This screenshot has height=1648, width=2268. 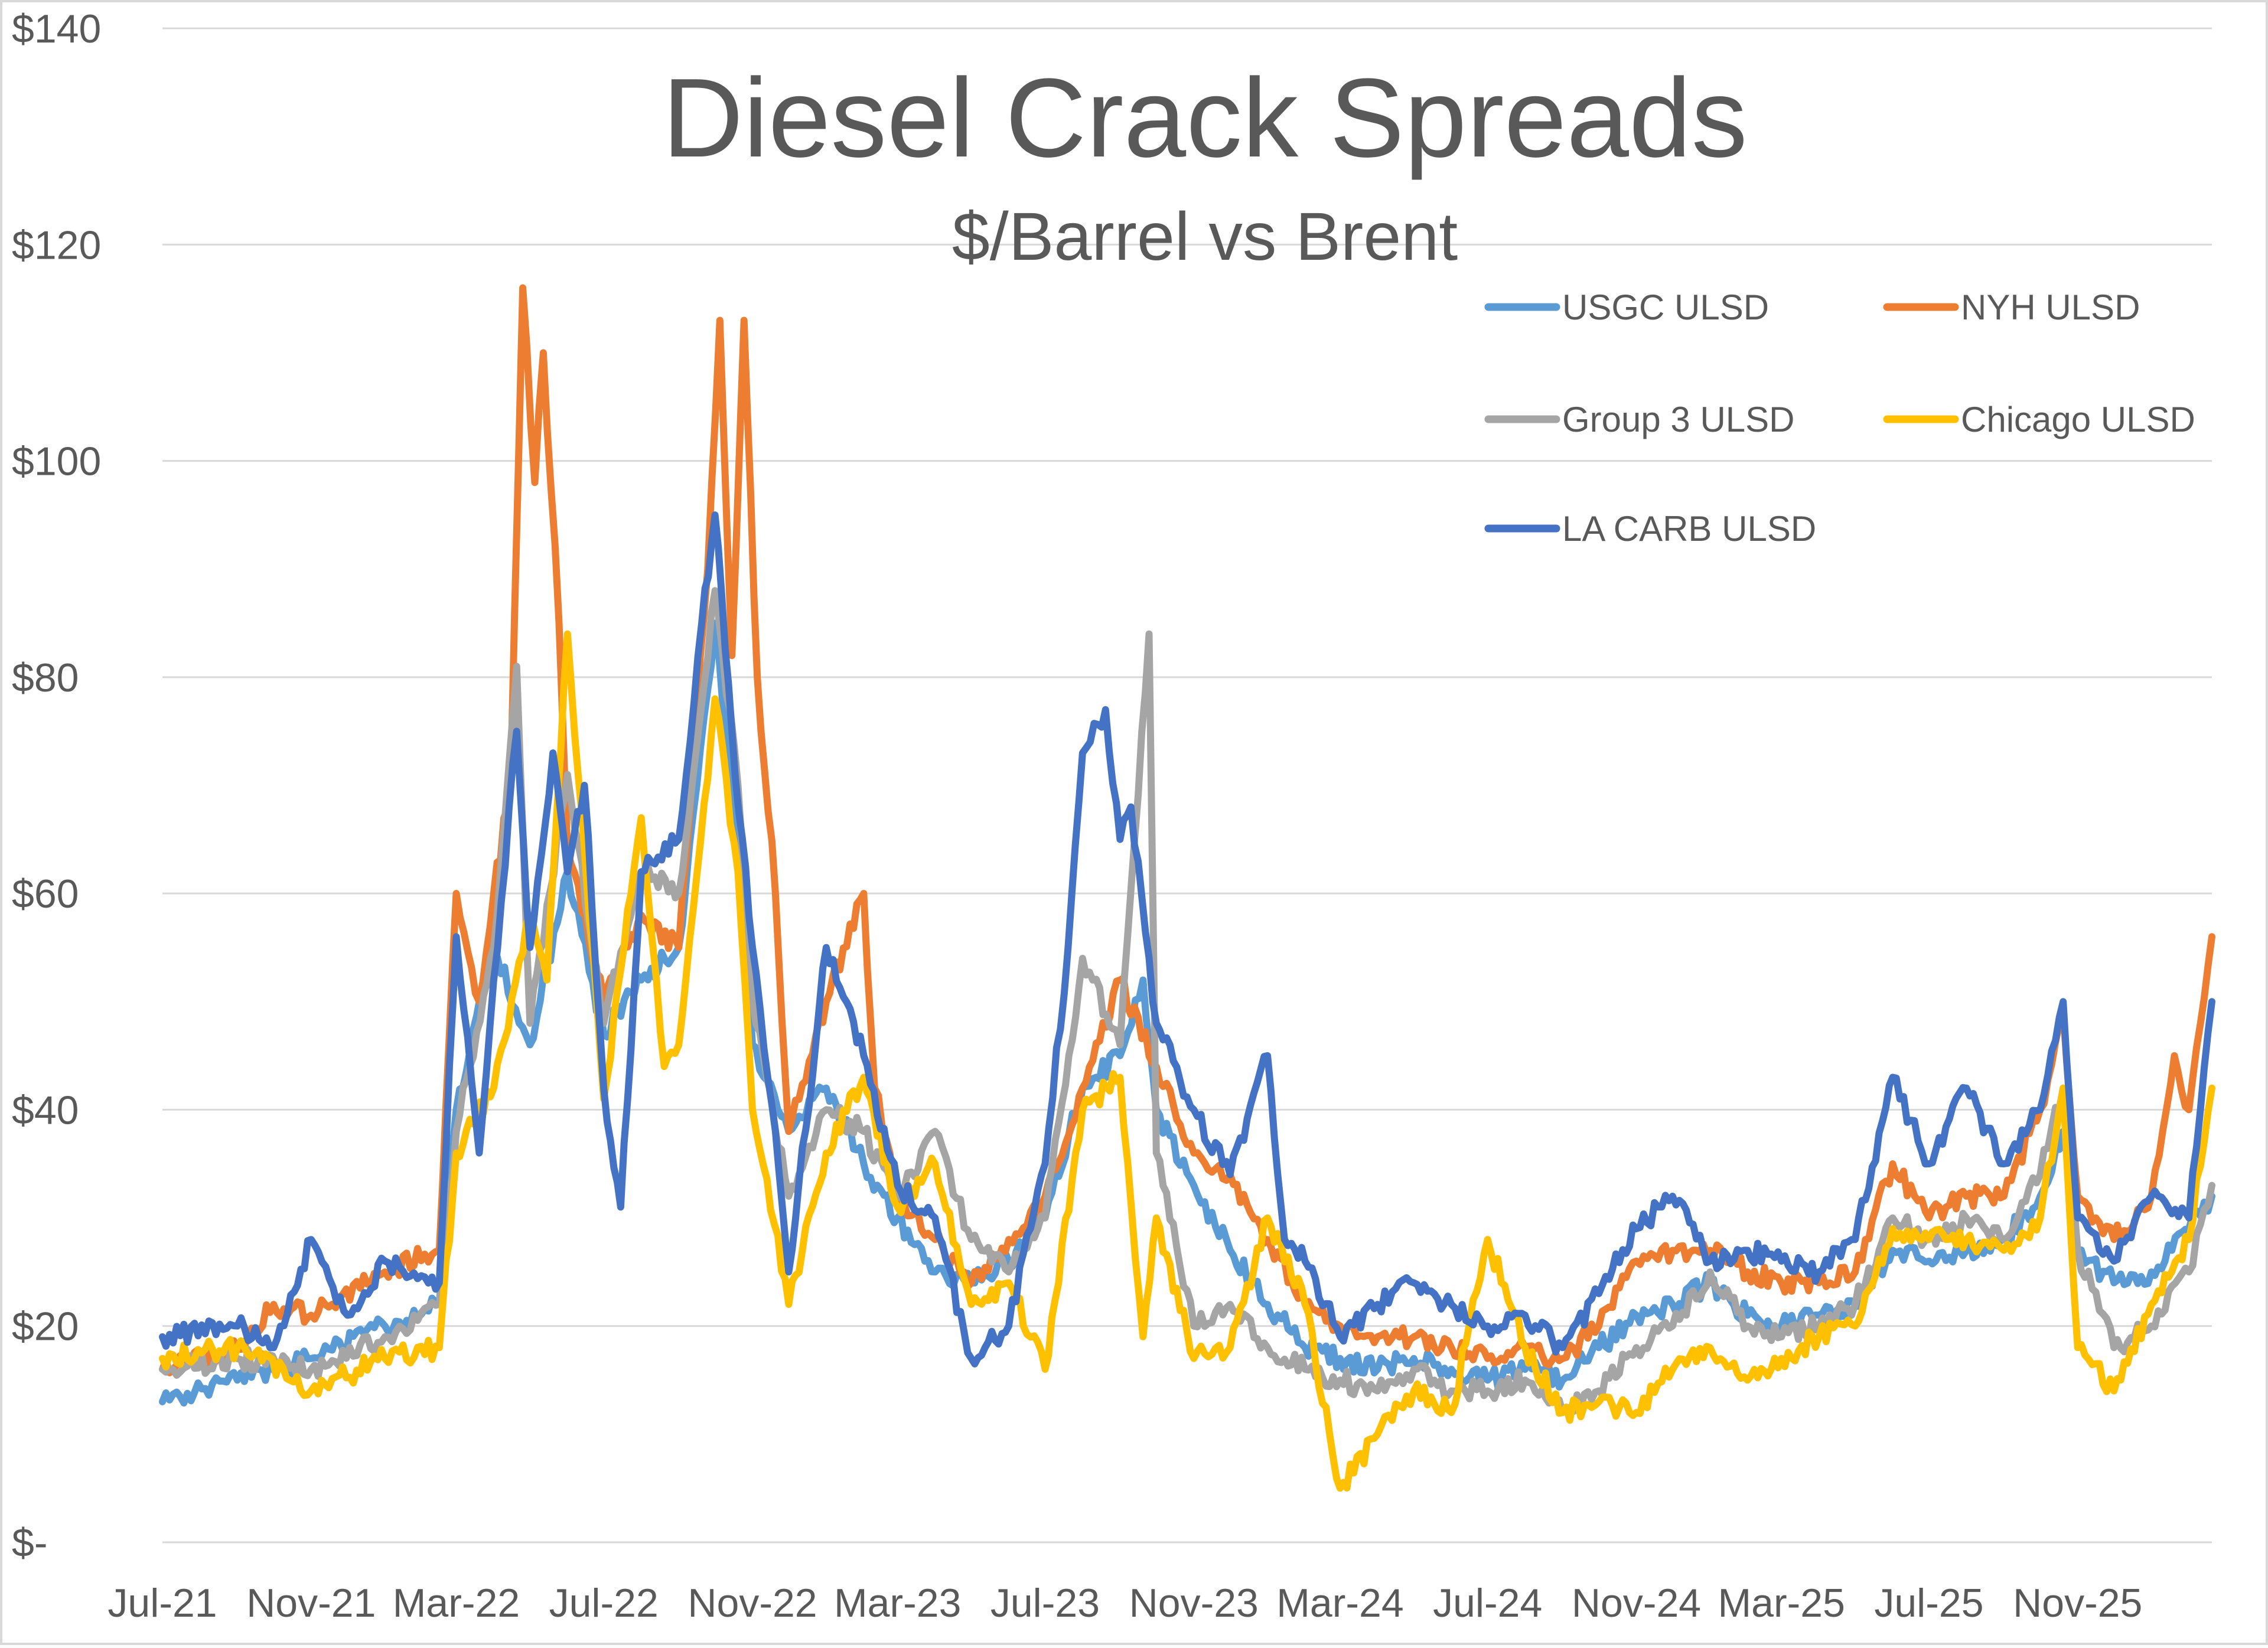 What do you see at coordinates (2078, 420) in the screenshot?
I see `legend-label: Chicago ULSD` at bounding box center [2078, 420].